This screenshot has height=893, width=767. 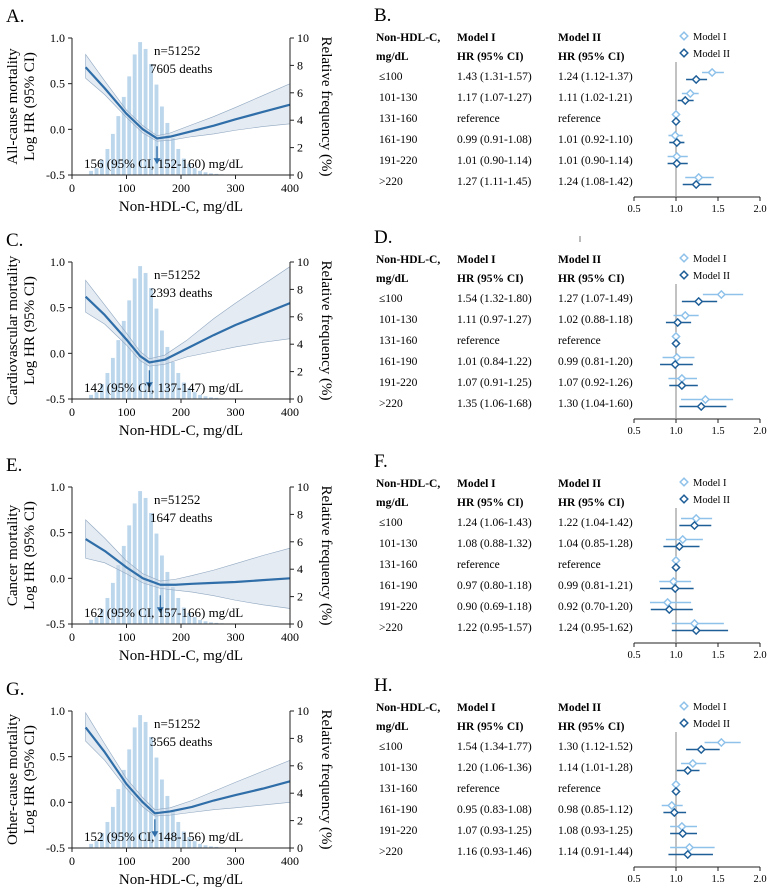 I want to click on sample-size-text: n=51252, so click(x=177, y=274).